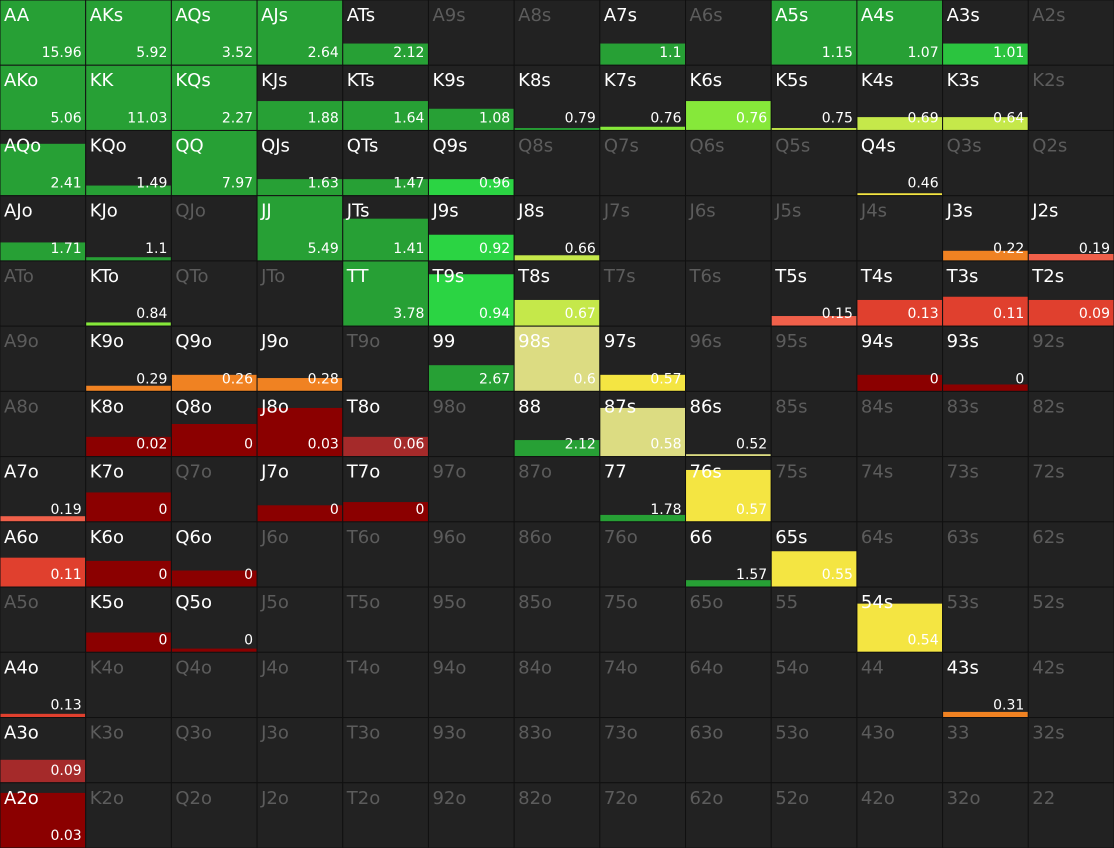 The height and width of the screenshot is (848, 1114). Describe the element at coordinates (107, 15) in the screenshot. I see `hand-label: AKs` at that location.